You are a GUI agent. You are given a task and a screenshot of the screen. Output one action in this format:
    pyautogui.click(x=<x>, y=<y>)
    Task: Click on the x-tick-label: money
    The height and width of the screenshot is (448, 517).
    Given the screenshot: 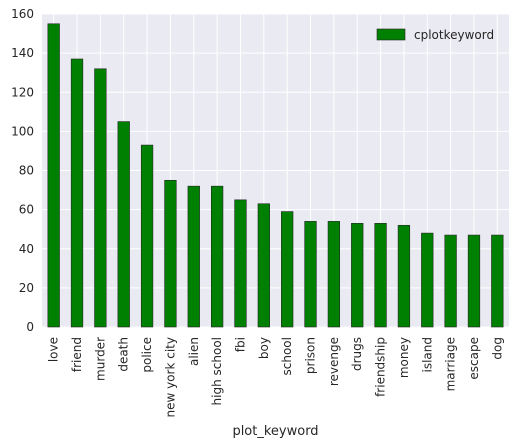 What is the action you would take?
    pyautogui.click(x=404, y=357)
    